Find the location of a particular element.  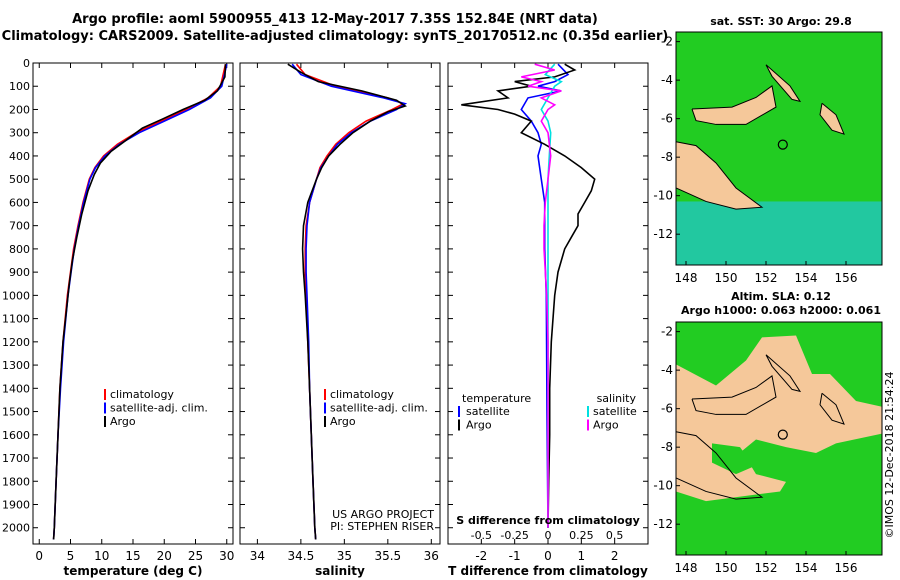

y-tick-label: 0 is located at coordinates (26, 63).